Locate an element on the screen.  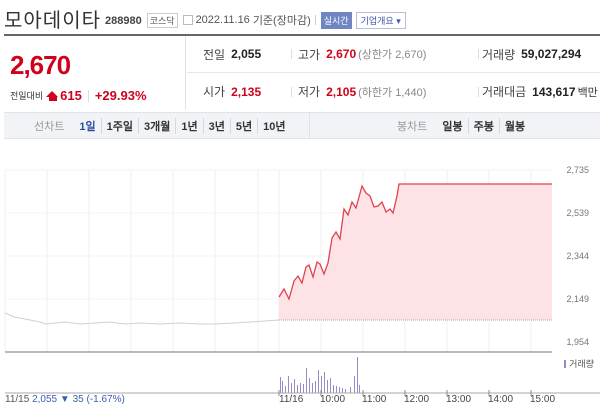
stats-row: 전일 2,055 고가 2,670 (상한가 2,670) 거래량 59,027,294 is located at coordinates (393, 54).